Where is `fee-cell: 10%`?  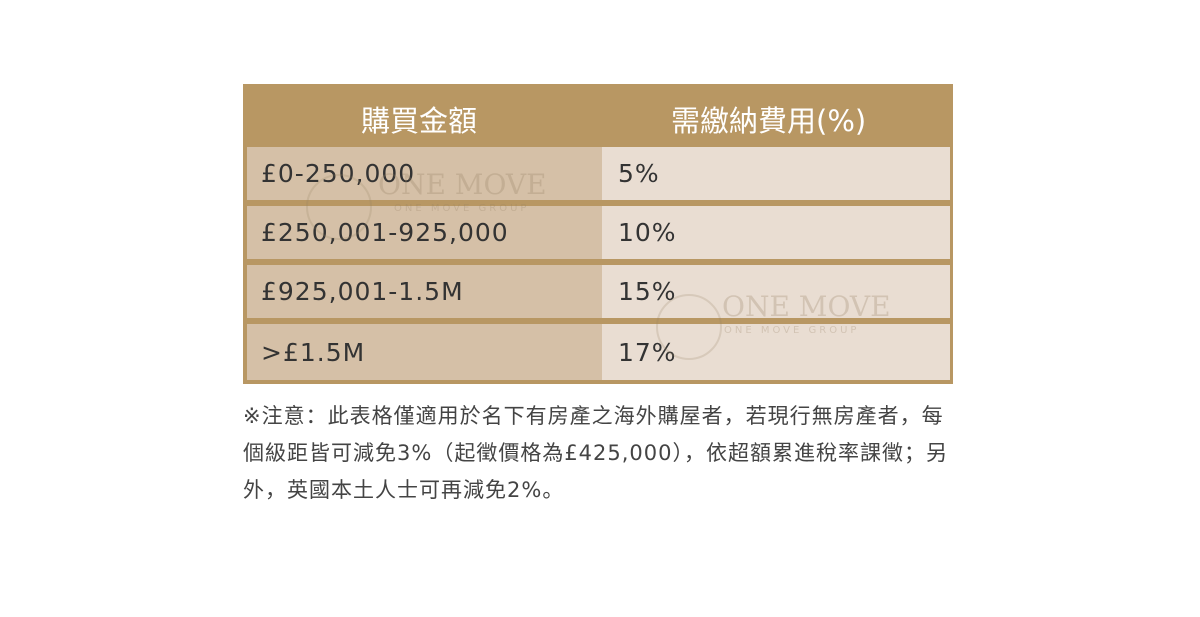
fee-cell: 10% is located at coordinates (776, 232).